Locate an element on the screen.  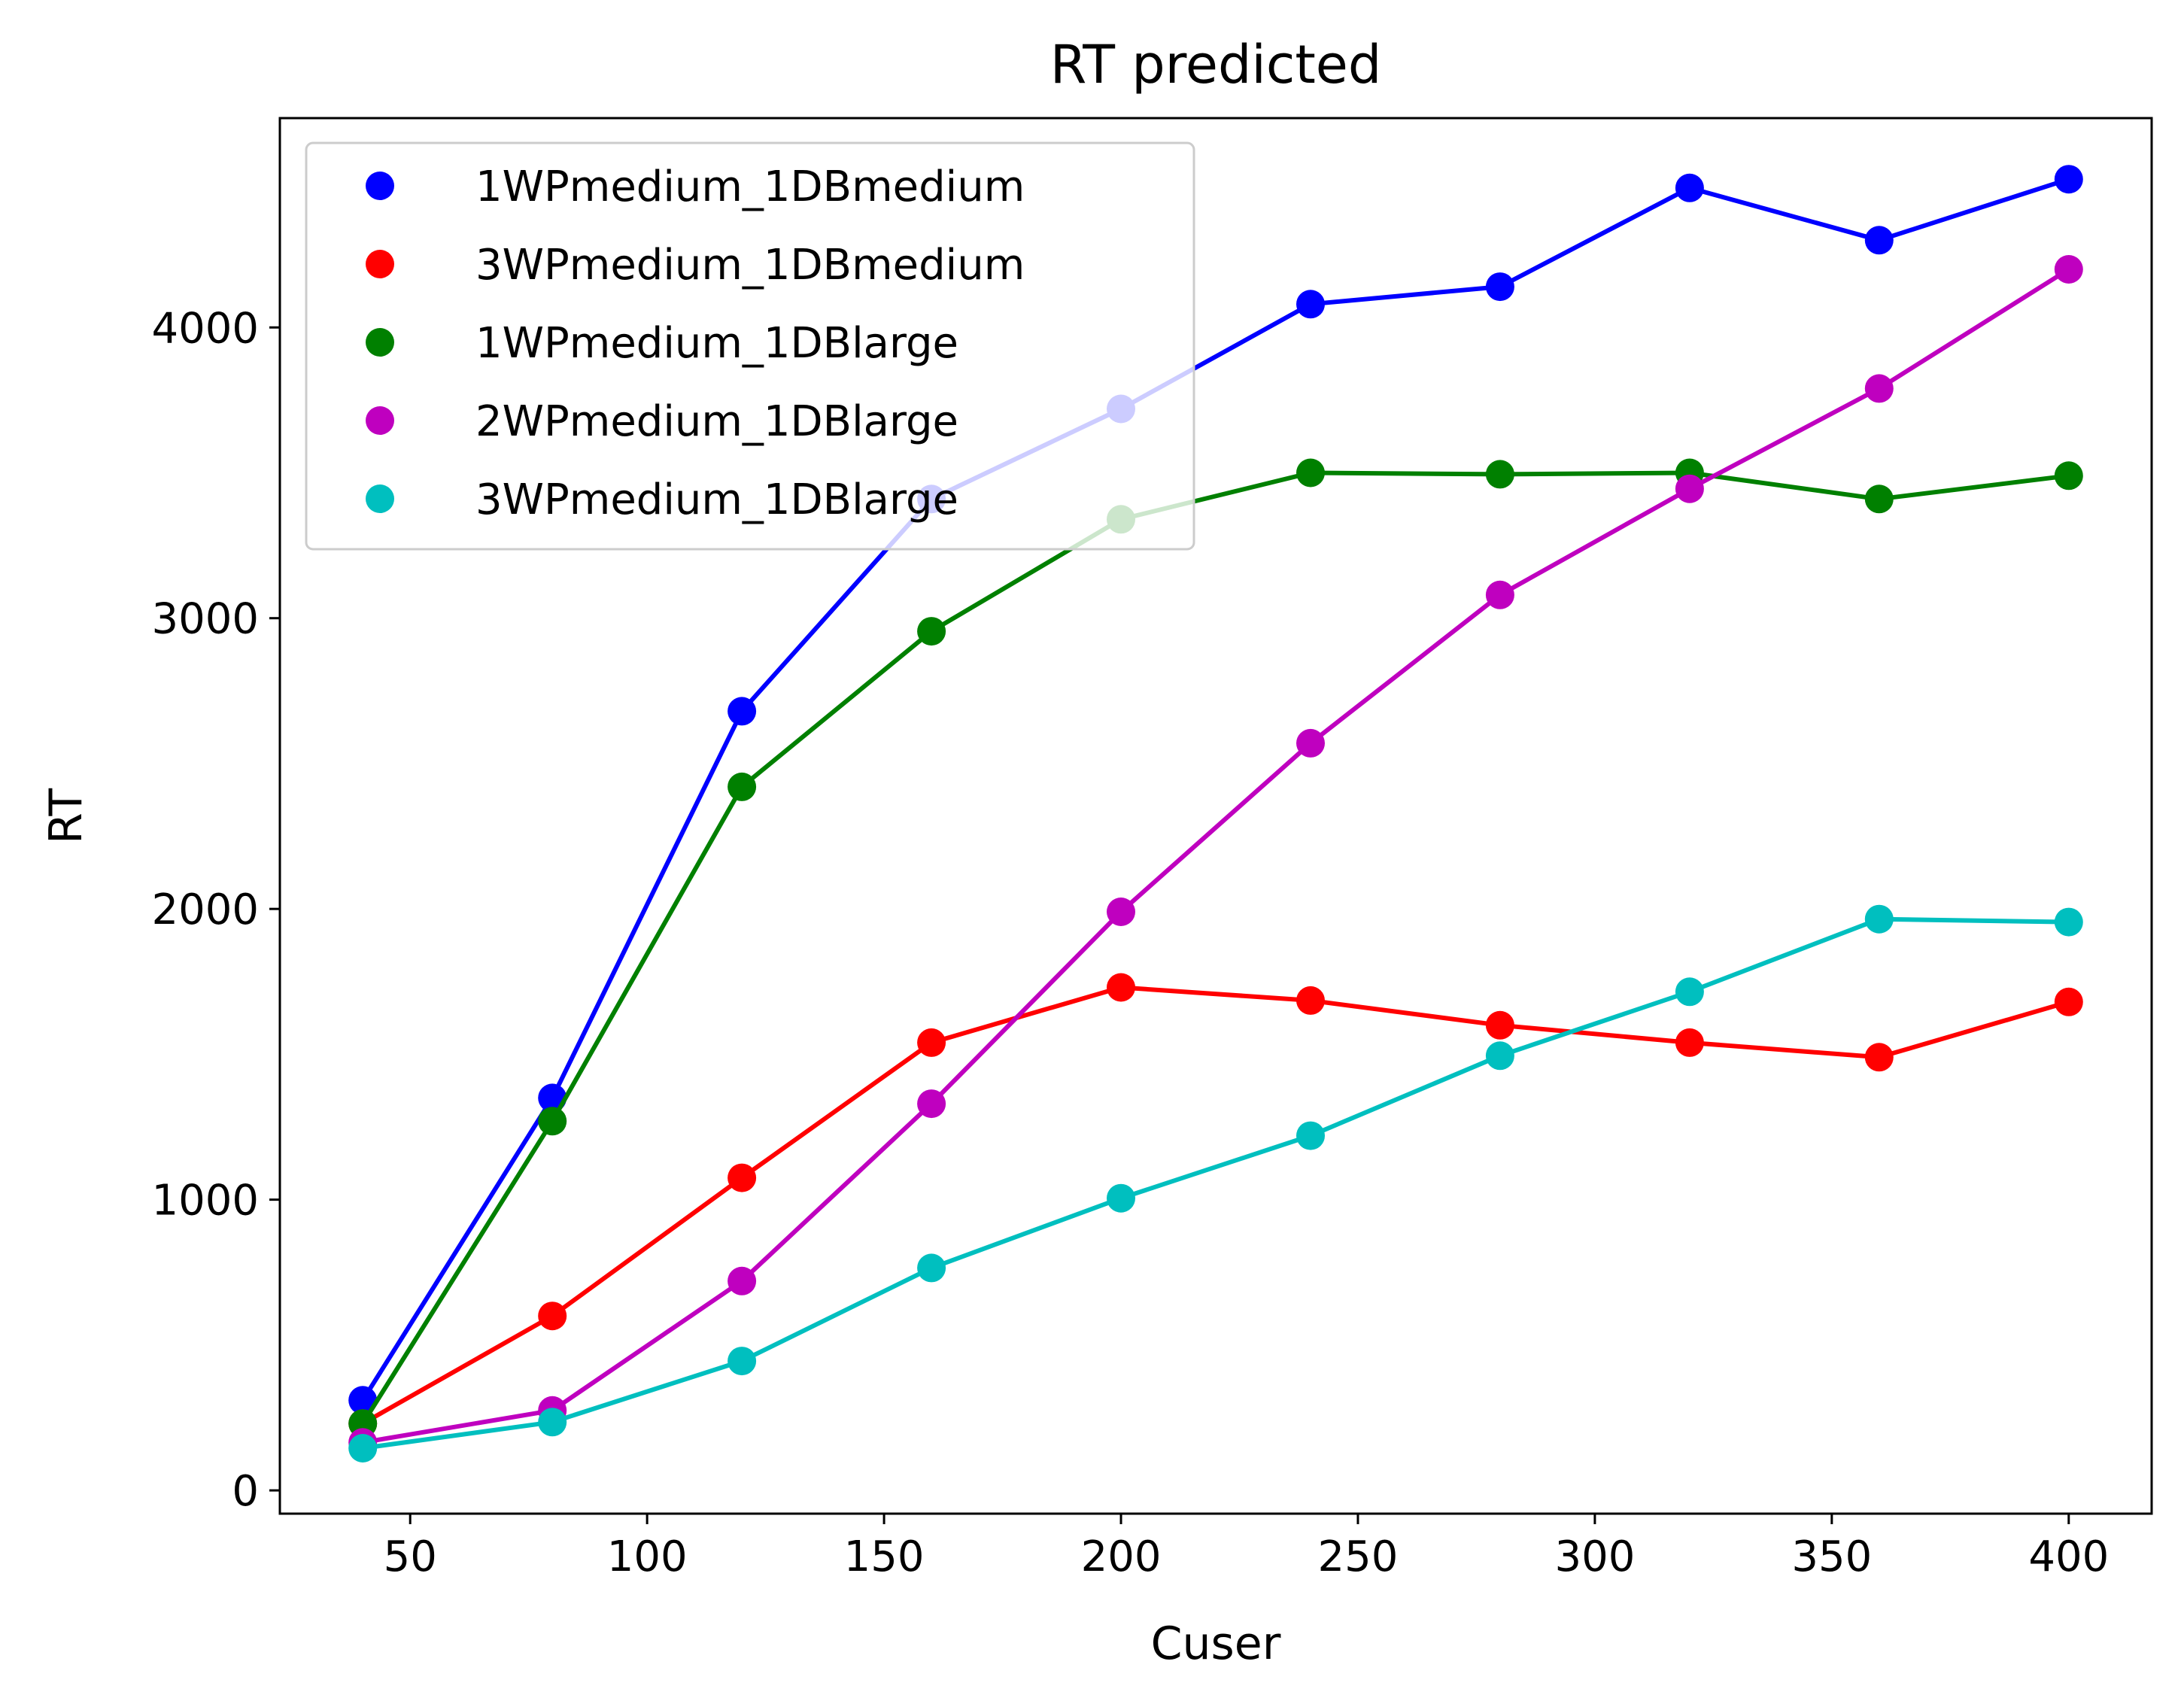
legend-label-1wpmedium-1dbmedium: 1WPmedium_1DBmedium is located at coordinates (750, 187).